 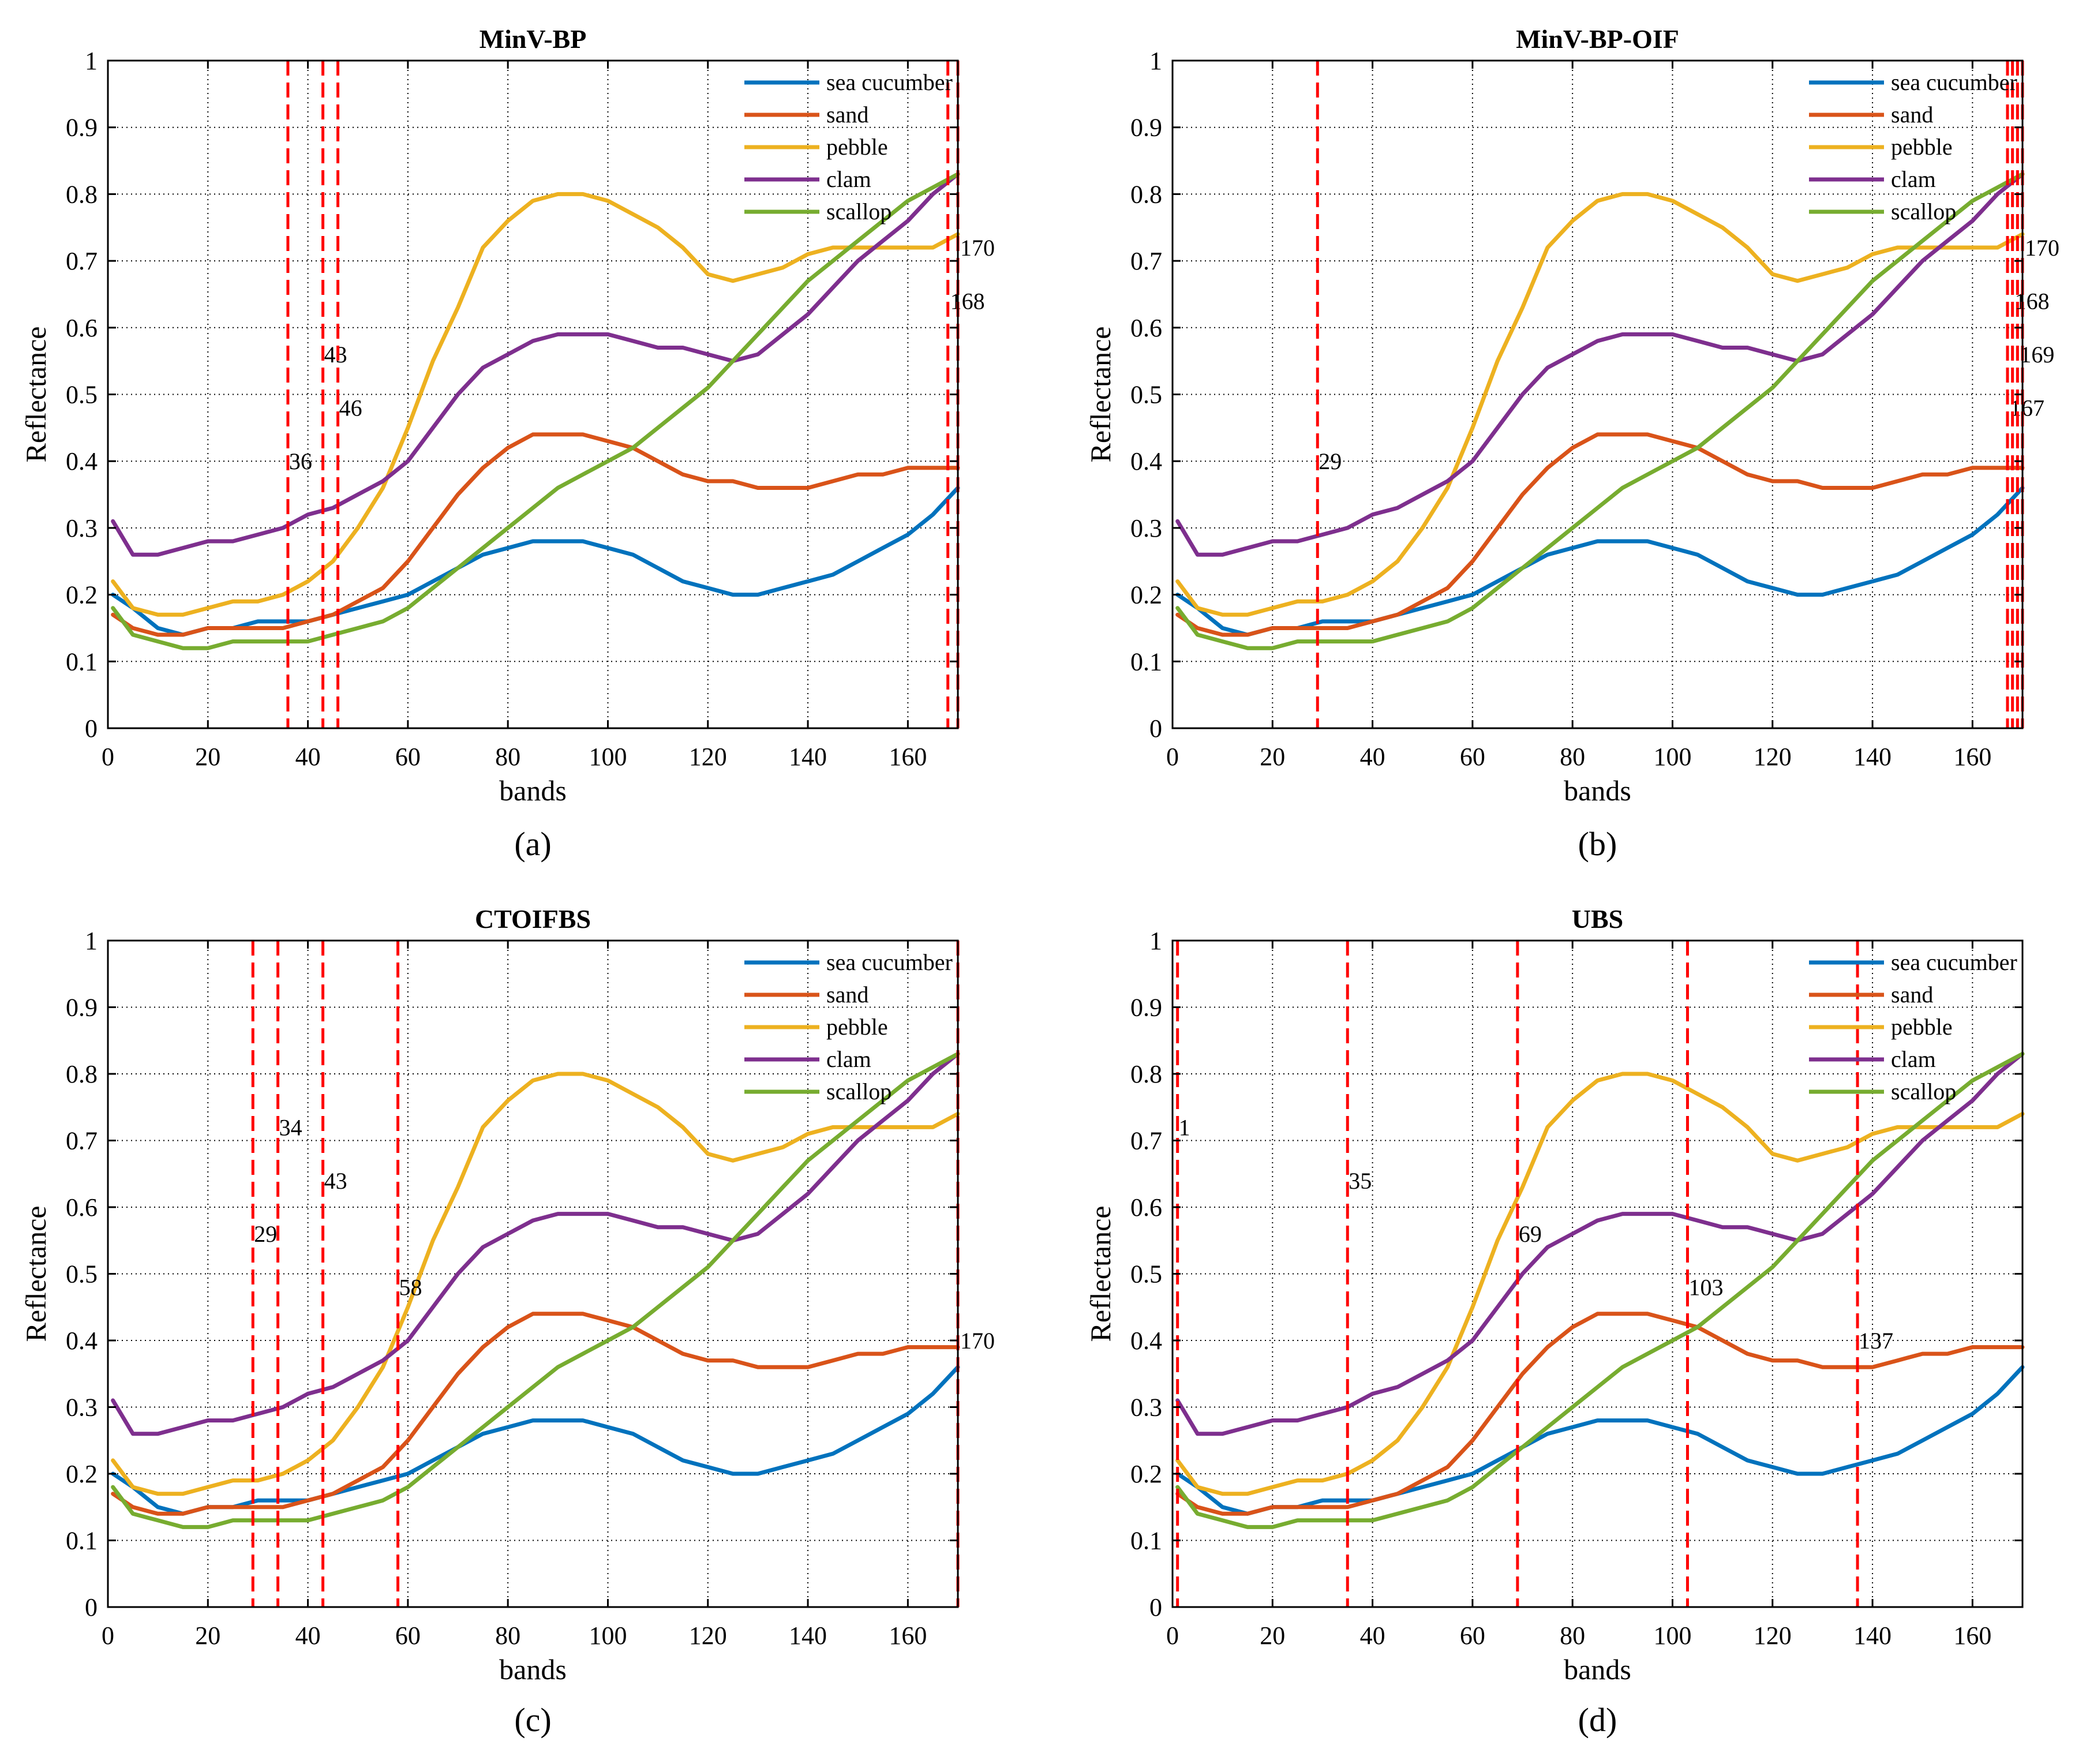 I want to click on x-tick-label: 20, so click(x=208, y=1636).